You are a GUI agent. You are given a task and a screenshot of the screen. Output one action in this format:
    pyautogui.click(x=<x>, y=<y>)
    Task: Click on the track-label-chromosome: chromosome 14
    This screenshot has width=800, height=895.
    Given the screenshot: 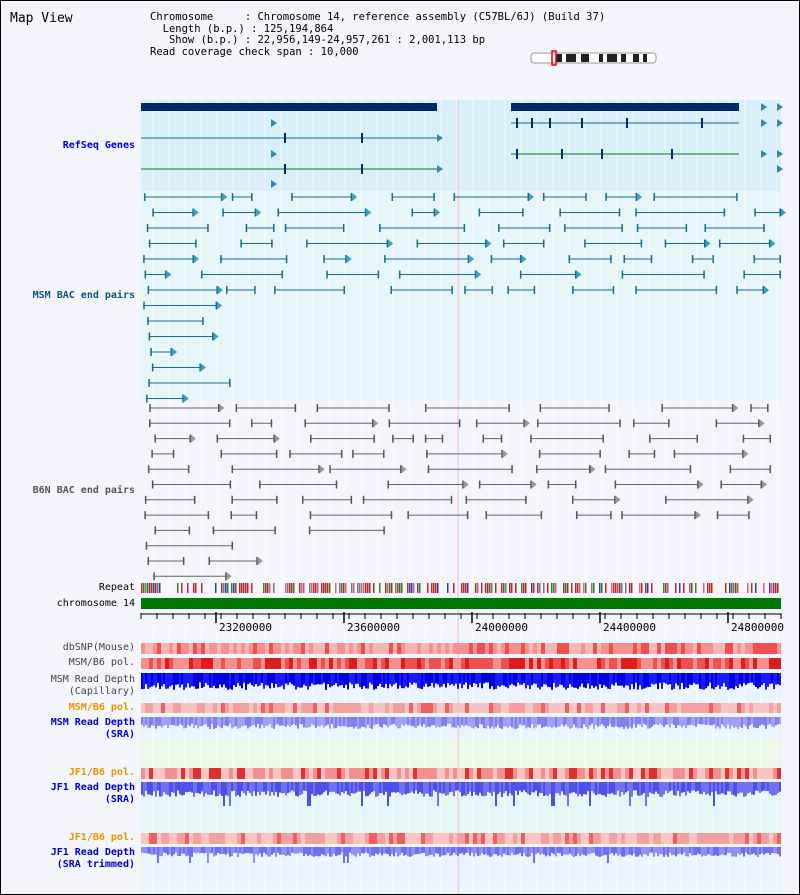 What is the action you would take?
    pyautogui.click(x=95, y=603)
    